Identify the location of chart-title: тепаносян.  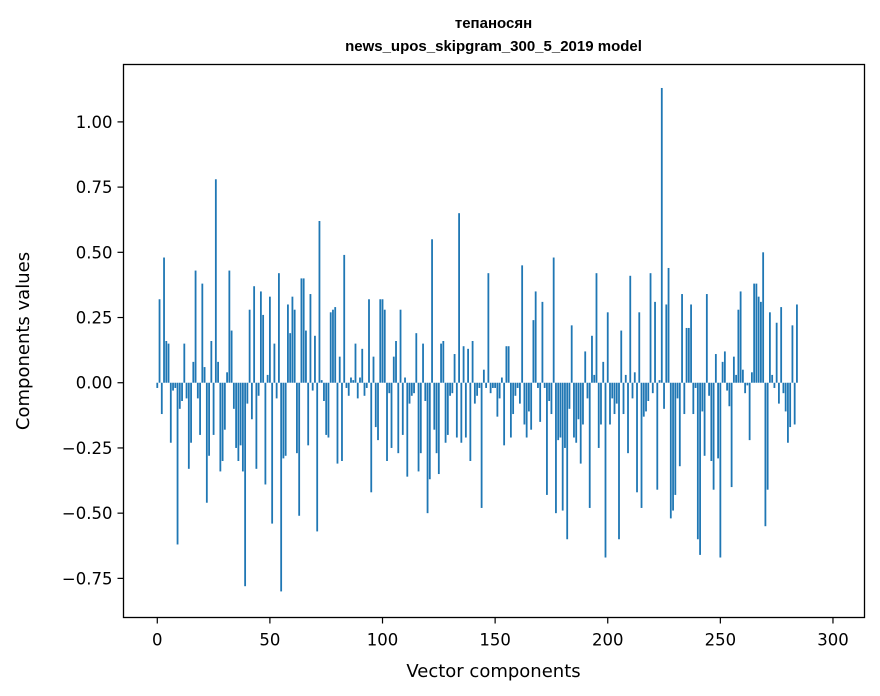
(493, 23).